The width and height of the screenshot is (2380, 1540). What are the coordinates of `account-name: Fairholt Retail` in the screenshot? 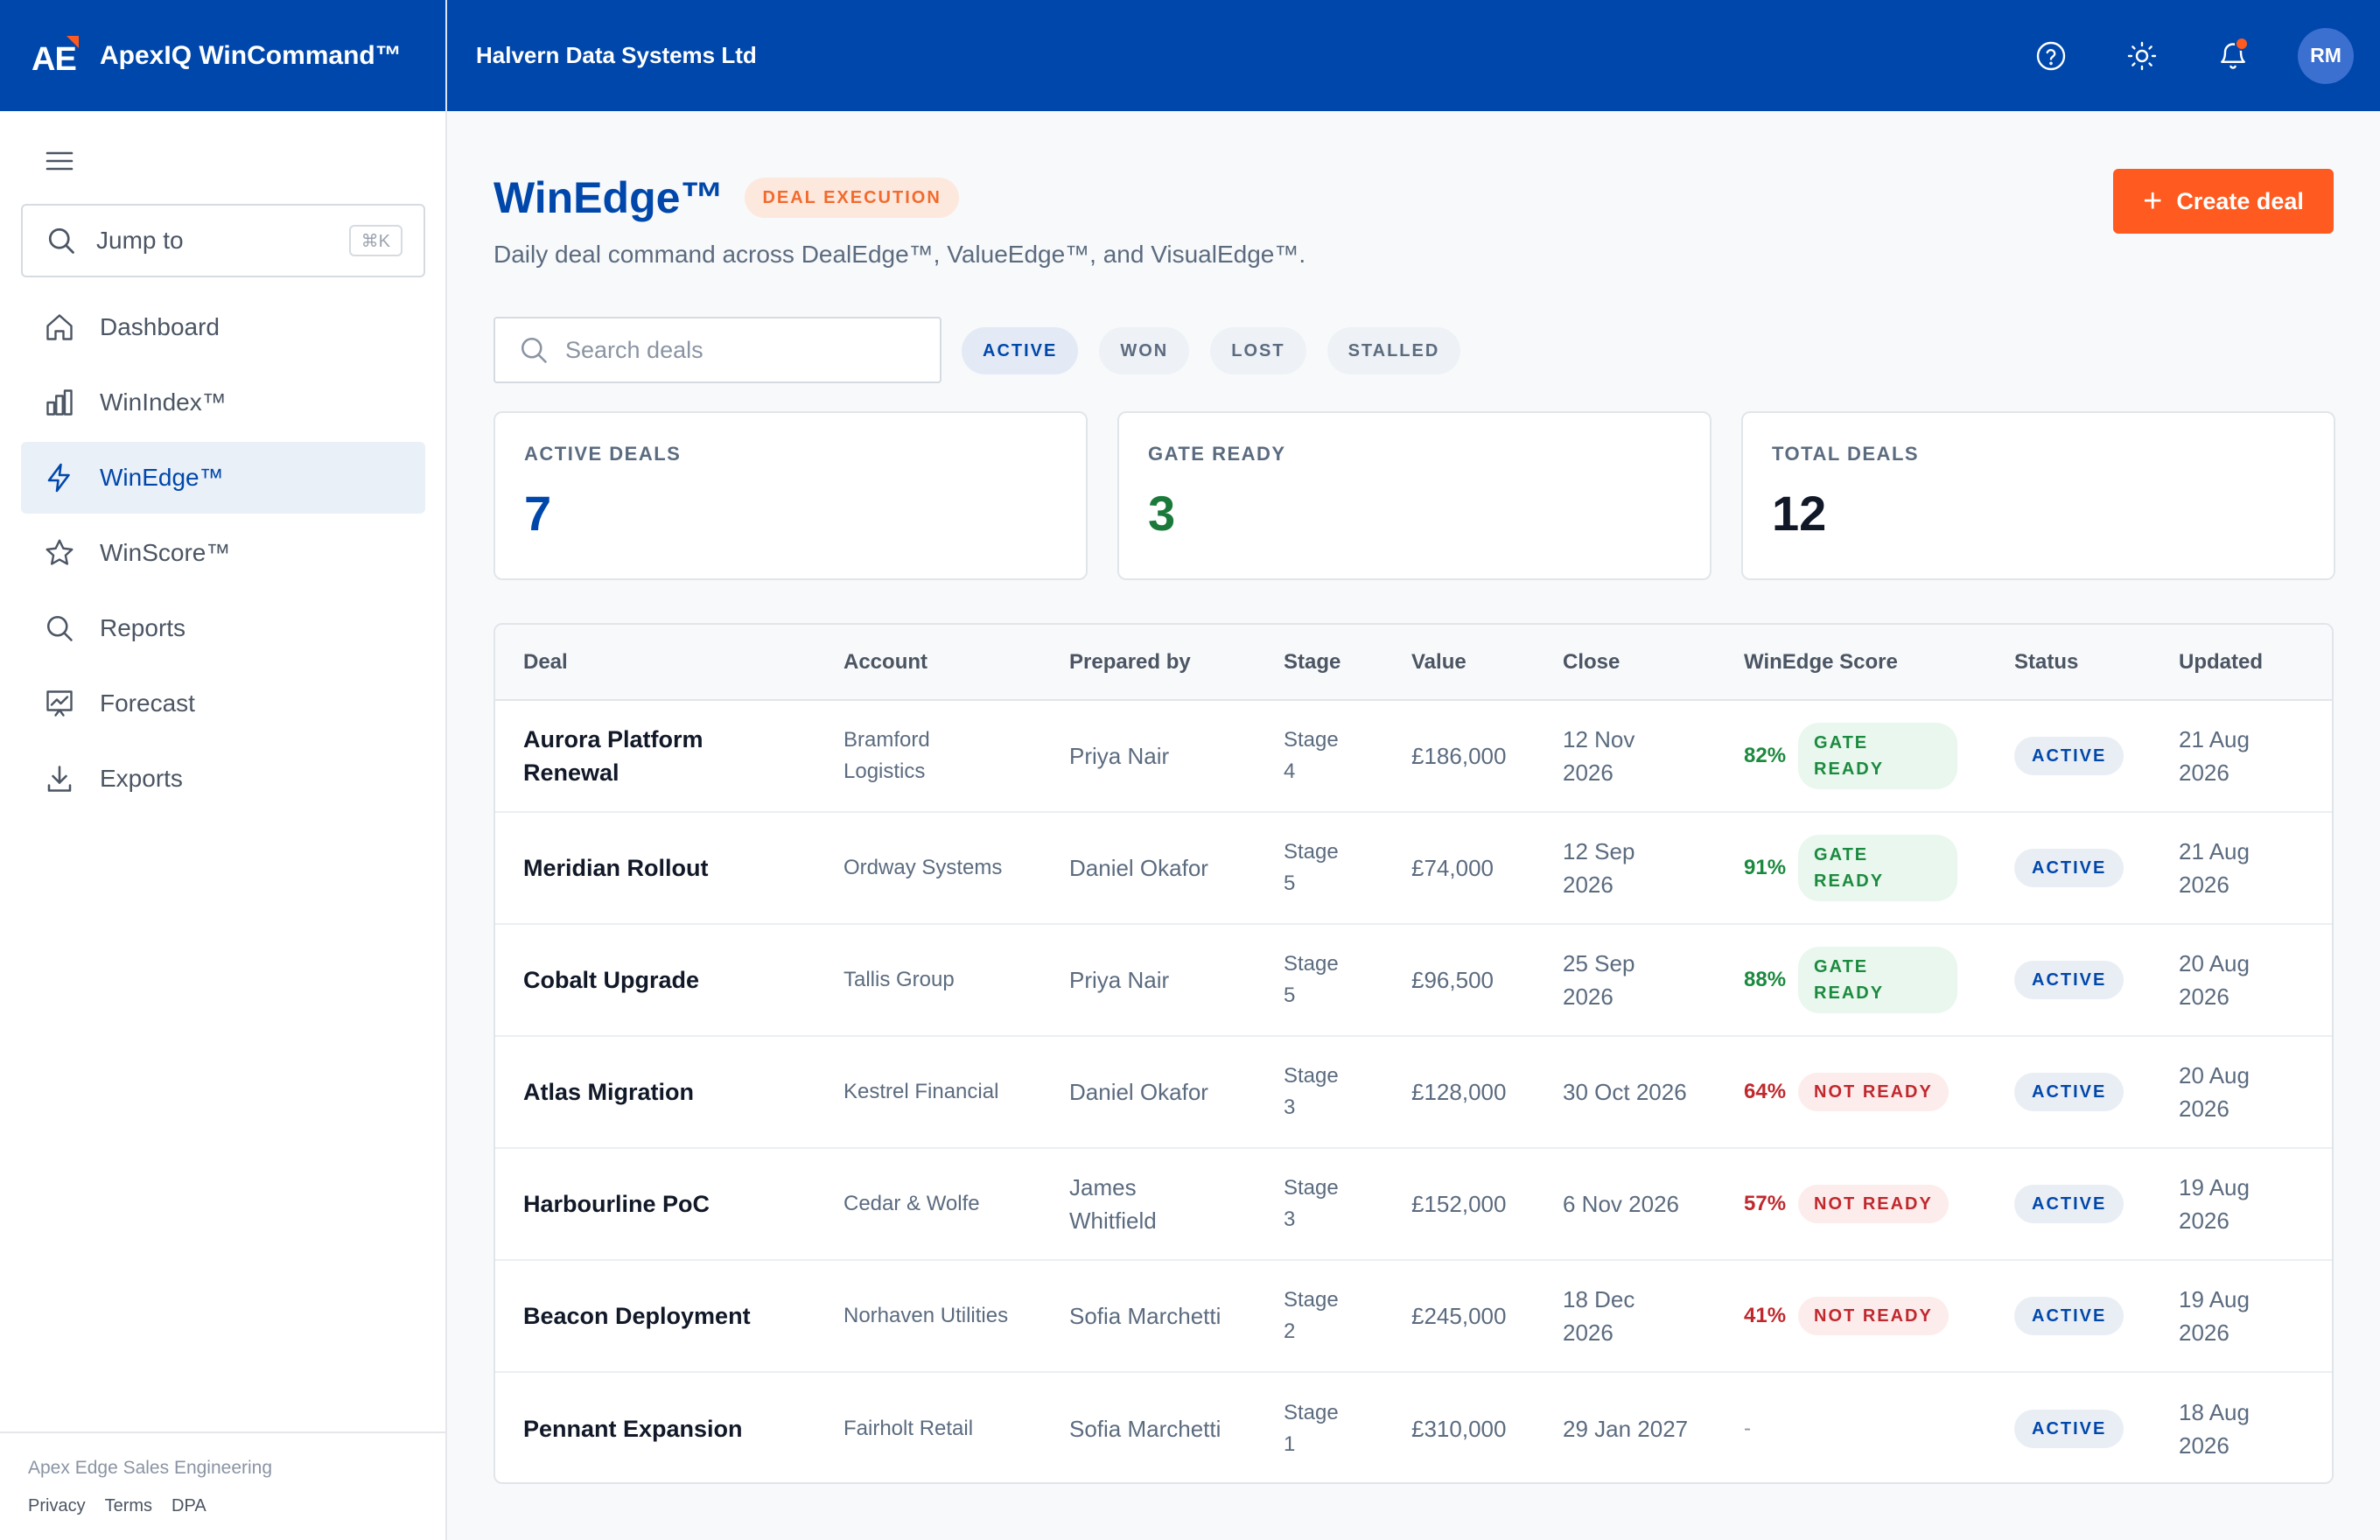 It's located at (909, 1428).